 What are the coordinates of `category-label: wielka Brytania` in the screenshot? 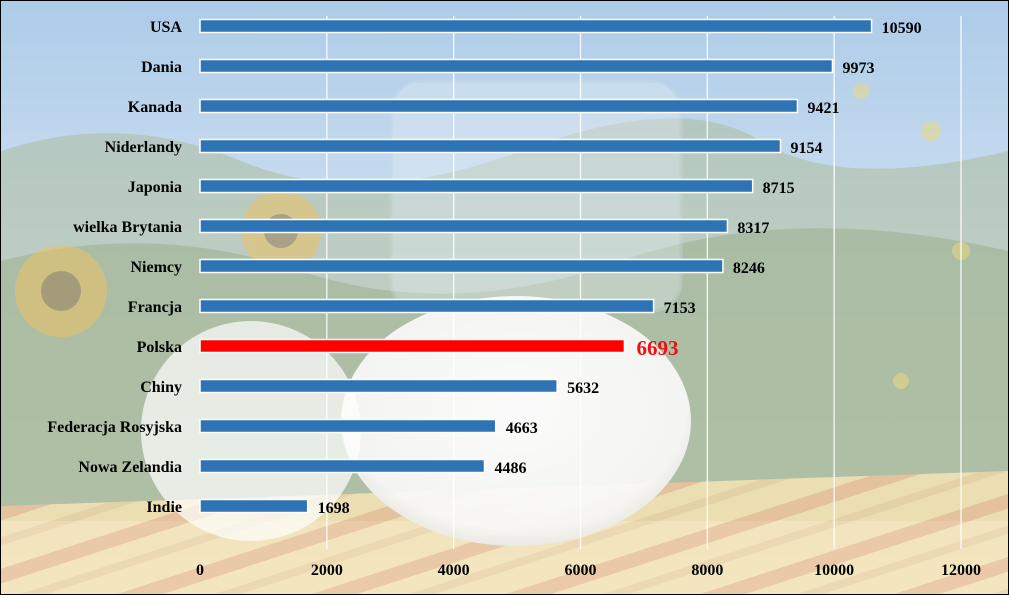 It's located at (127, 227).